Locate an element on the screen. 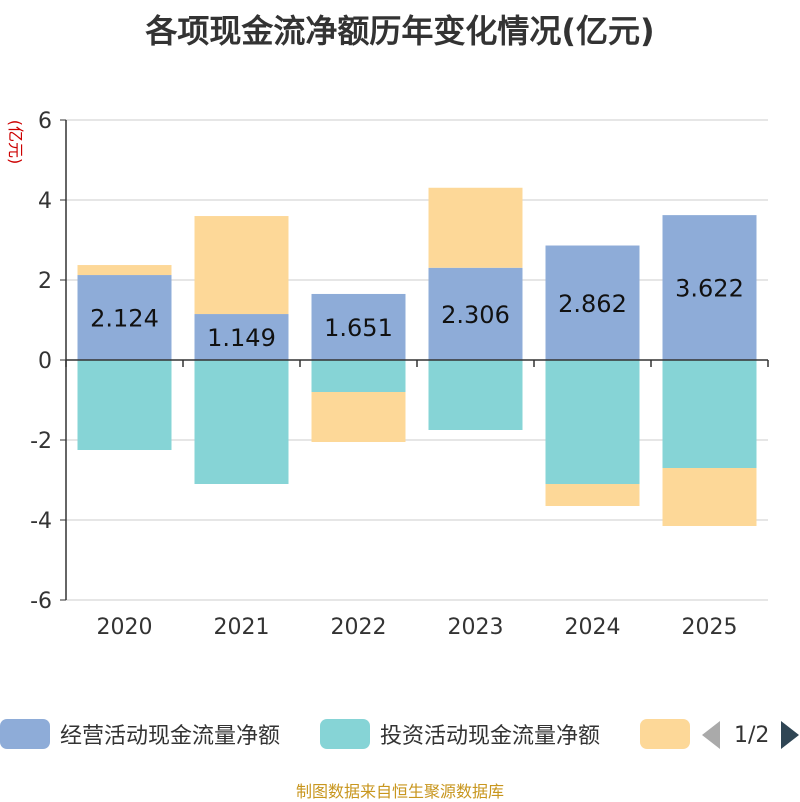  prev-page-icon is located at coordinates (711, 735).